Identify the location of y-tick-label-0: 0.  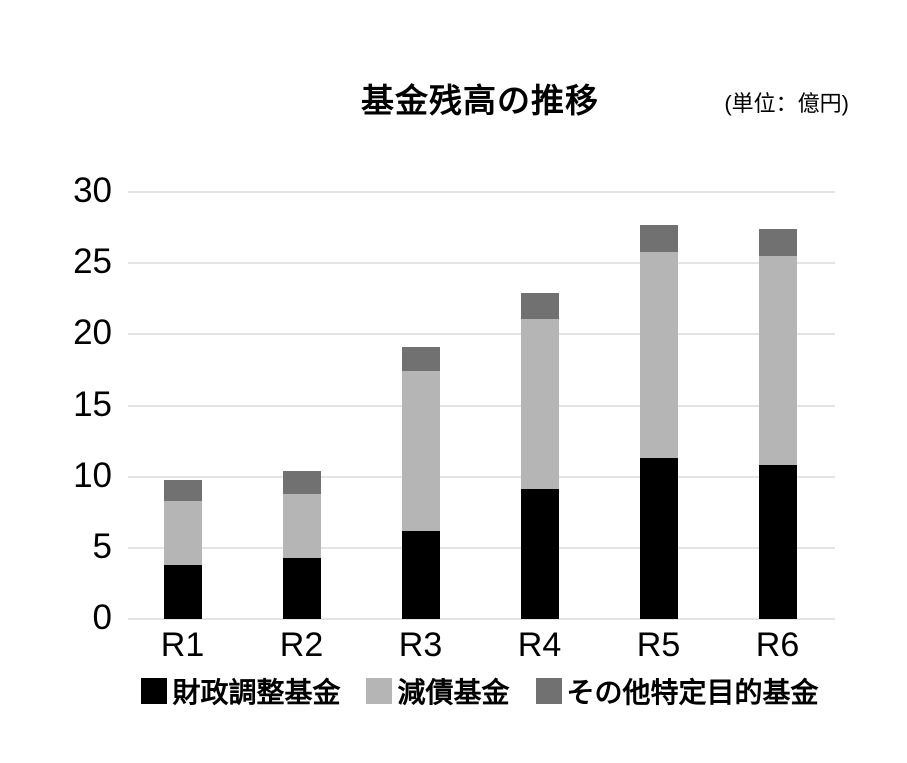
(102, 618).